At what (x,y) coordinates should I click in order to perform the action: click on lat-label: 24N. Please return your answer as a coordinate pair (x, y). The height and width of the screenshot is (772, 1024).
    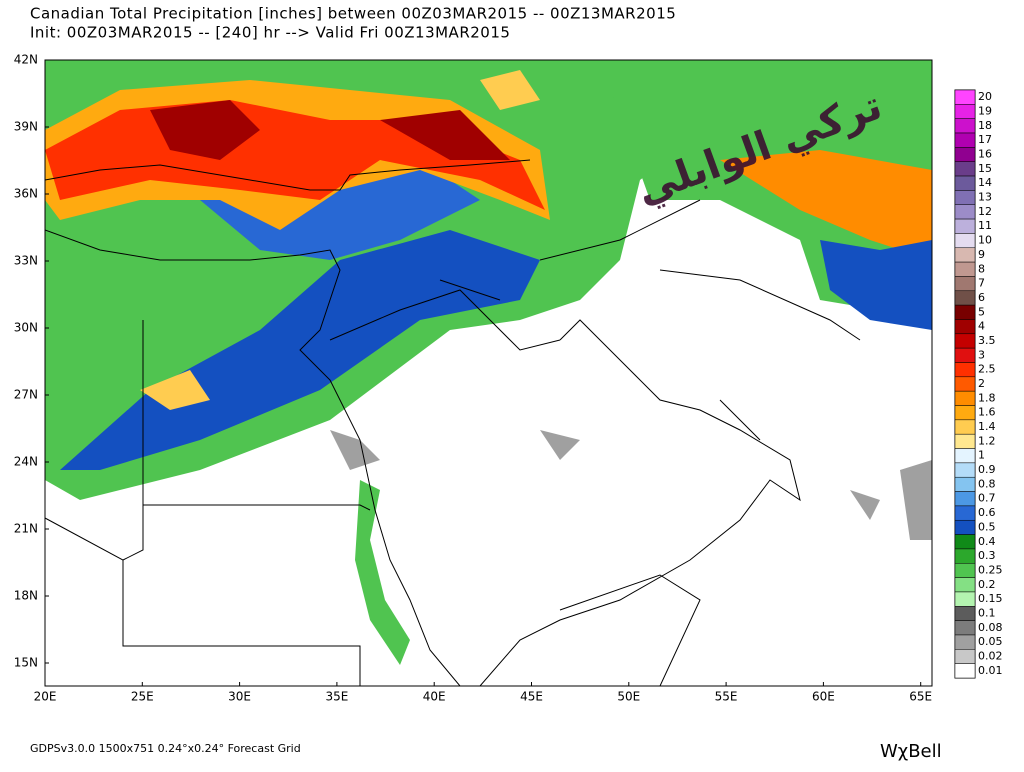
    Looking at the image, I should click on (26, 462).